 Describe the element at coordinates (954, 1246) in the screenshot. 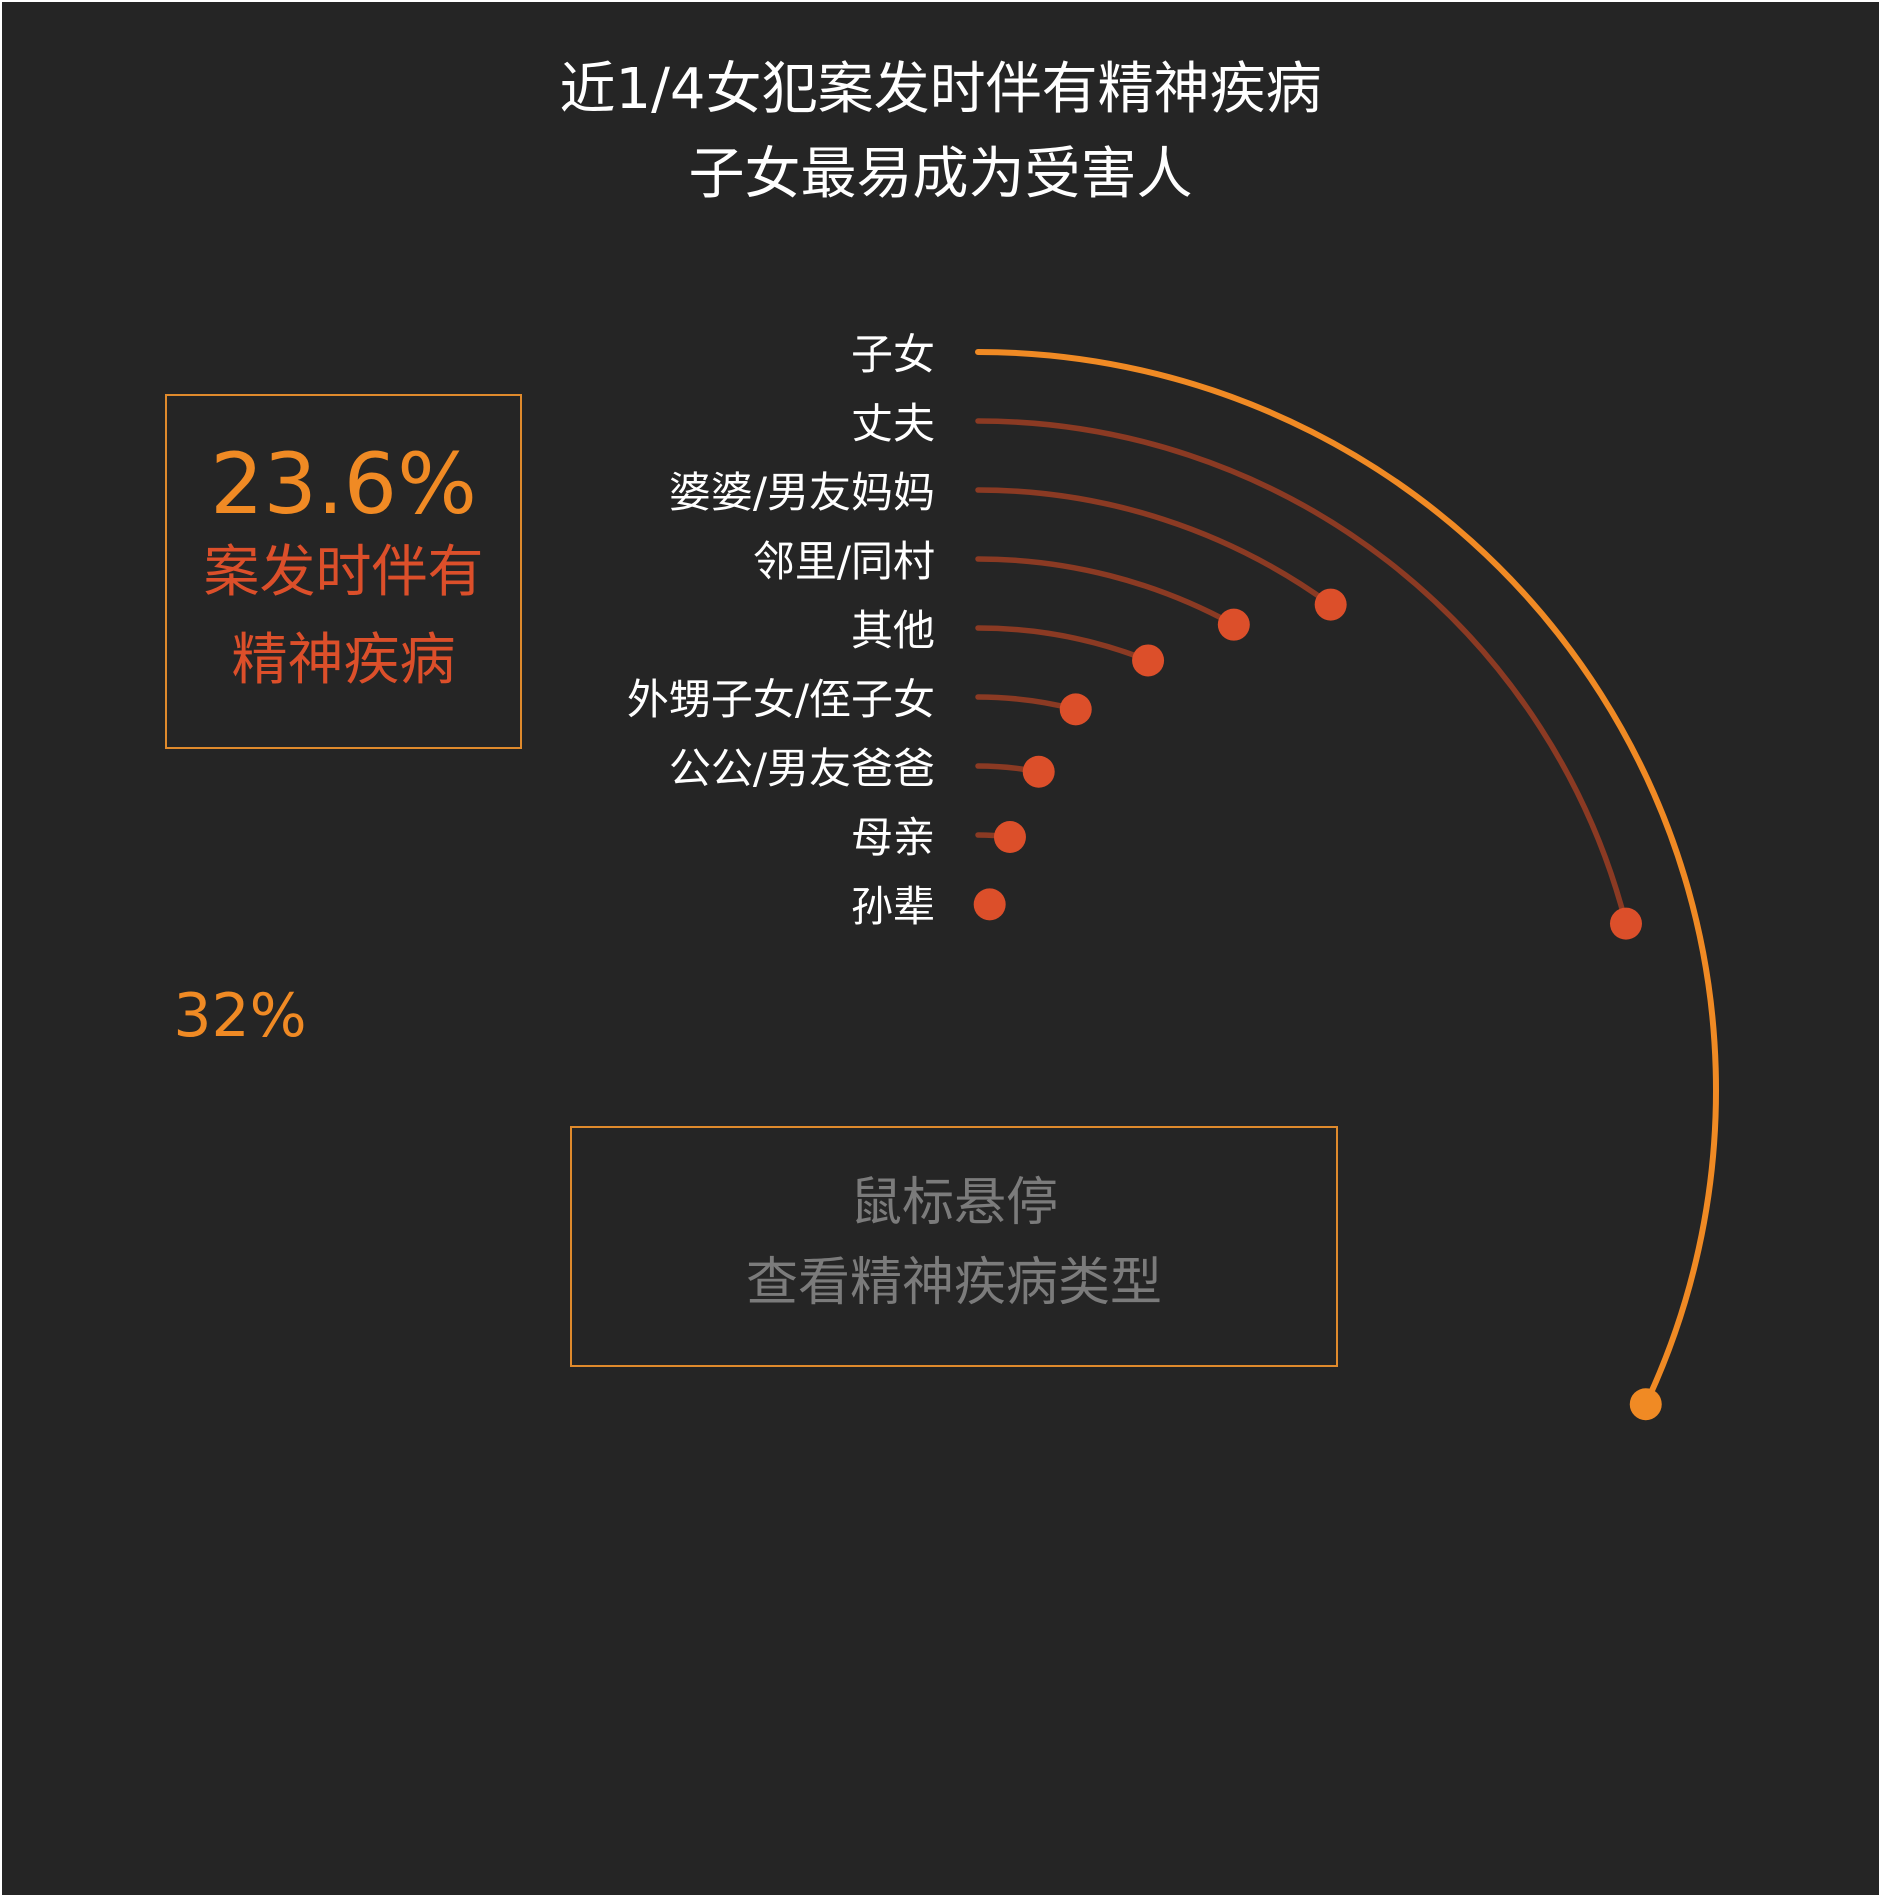

I see `hover-hint-box: 鼠标悬停 查看精神疾病类型` at that location.